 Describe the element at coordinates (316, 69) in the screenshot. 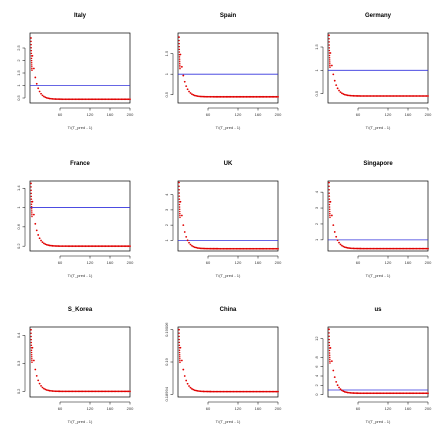

I see `y-tick-label: 1` at that location.